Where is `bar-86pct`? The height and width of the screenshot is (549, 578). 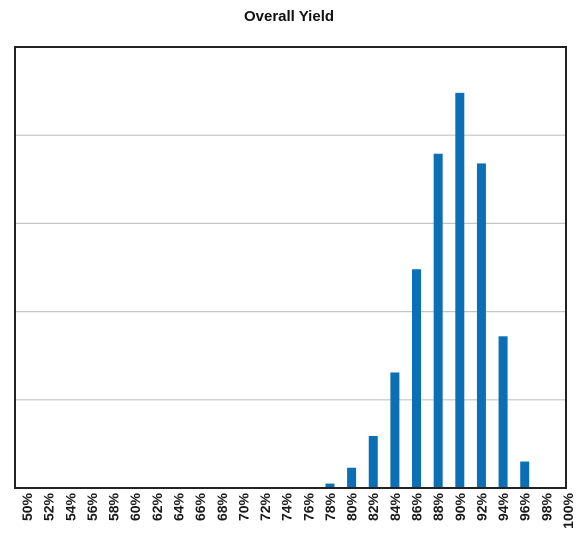 bar-86pct is located at coordinates (417, 378).